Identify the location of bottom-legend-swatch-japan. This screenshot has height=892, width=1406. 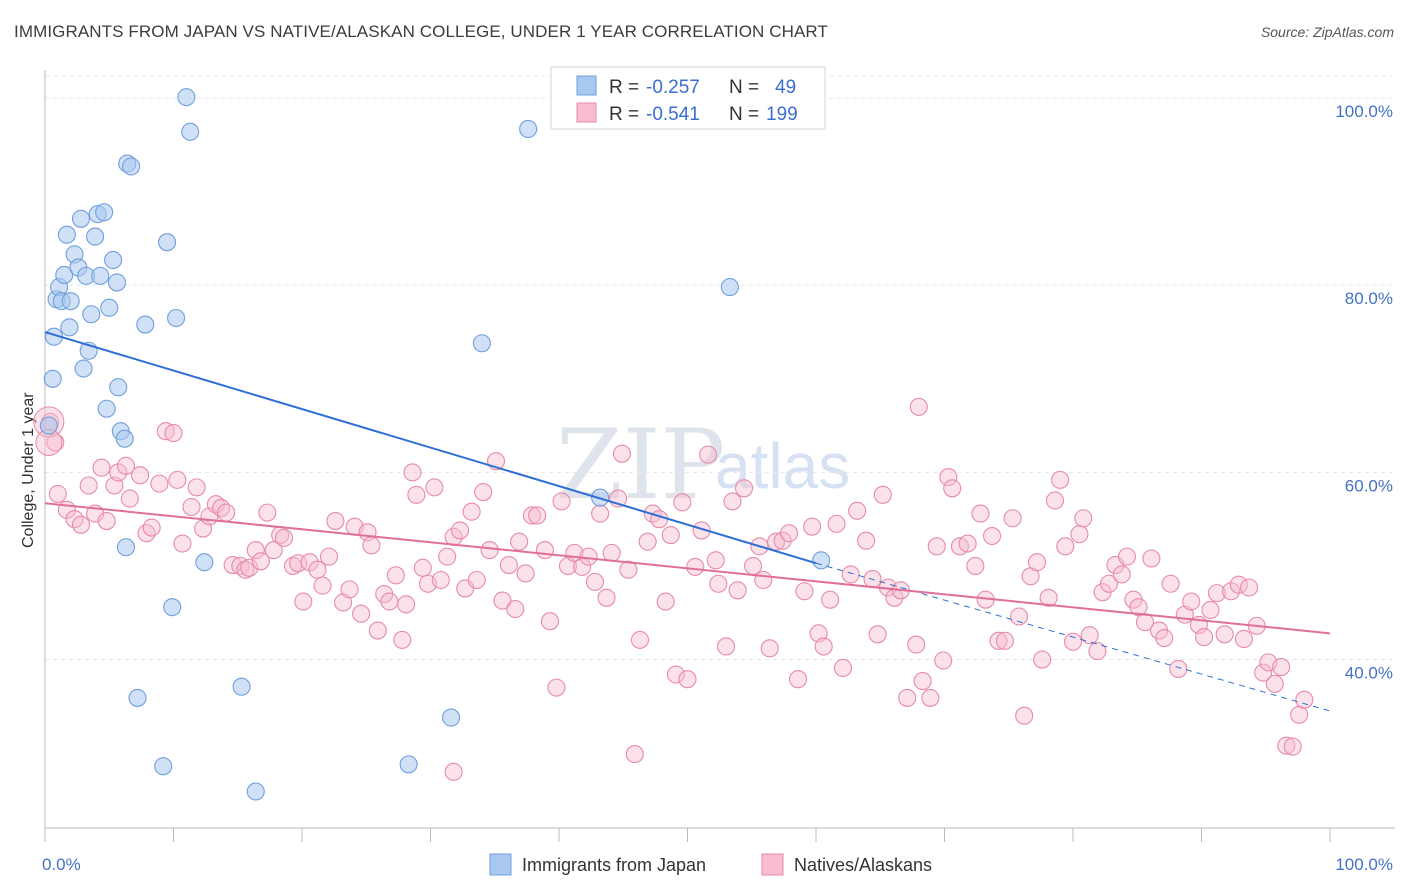
(500, 864).